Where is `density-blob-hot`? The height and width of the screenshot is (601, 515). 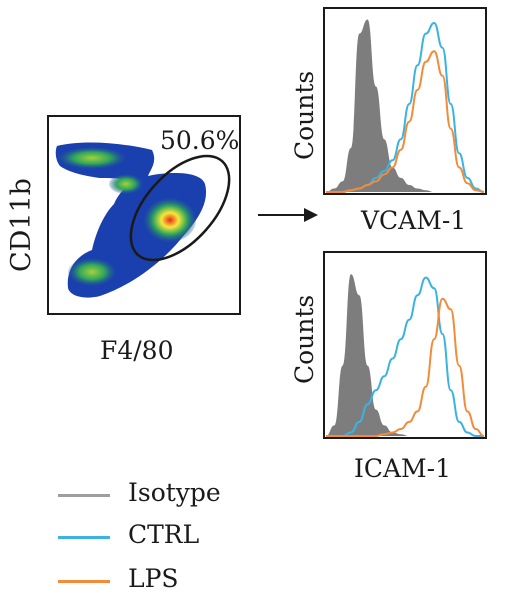
density-blob-hot is located at coordinates (170, 220).